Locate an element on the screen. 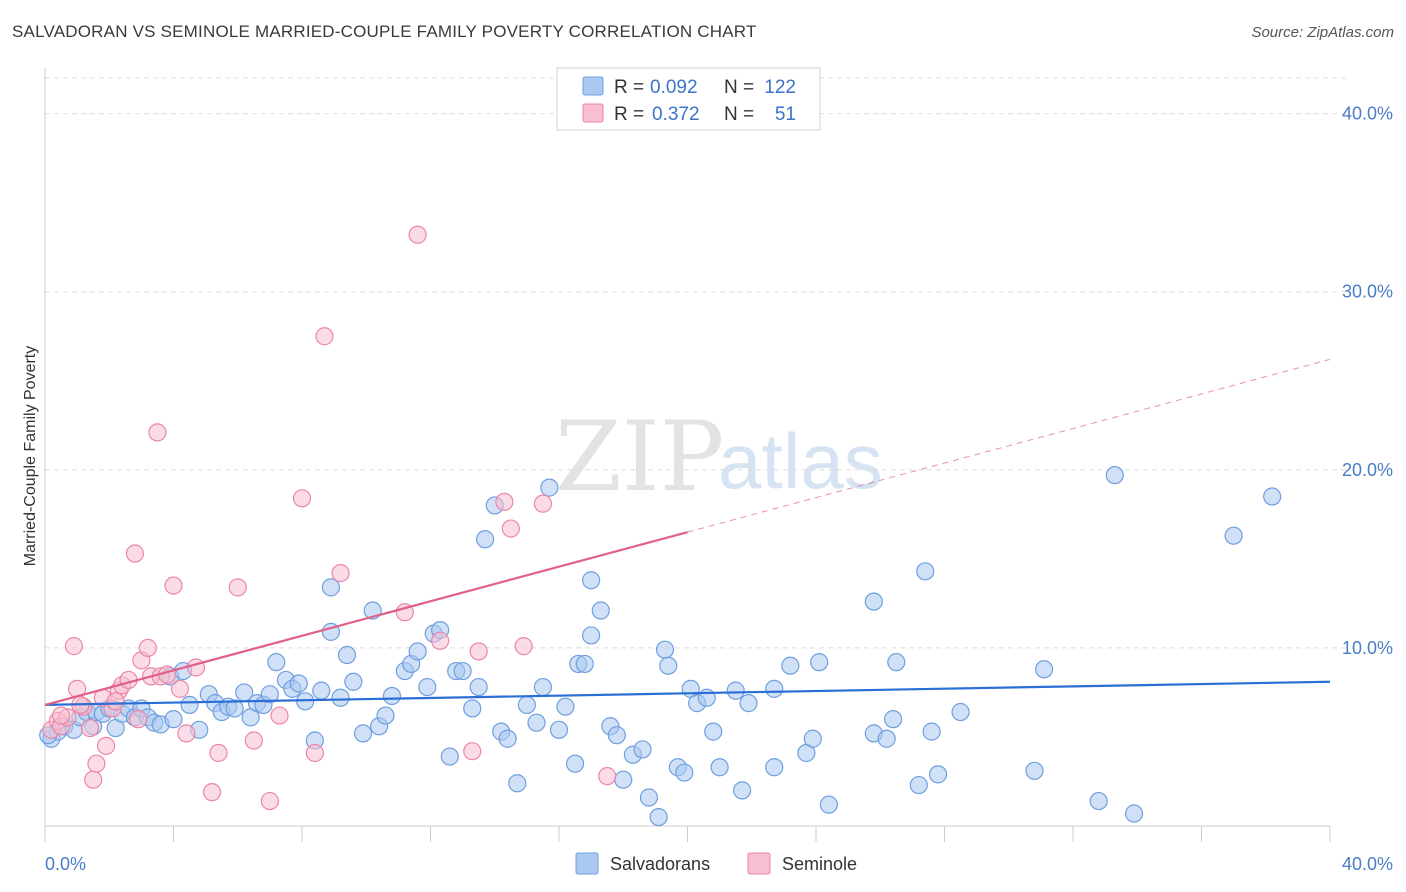 The width and height of the screenshot is (1406, 892). legend-bottom: Salvadorans Seminole is located at coordinates (716, 863).